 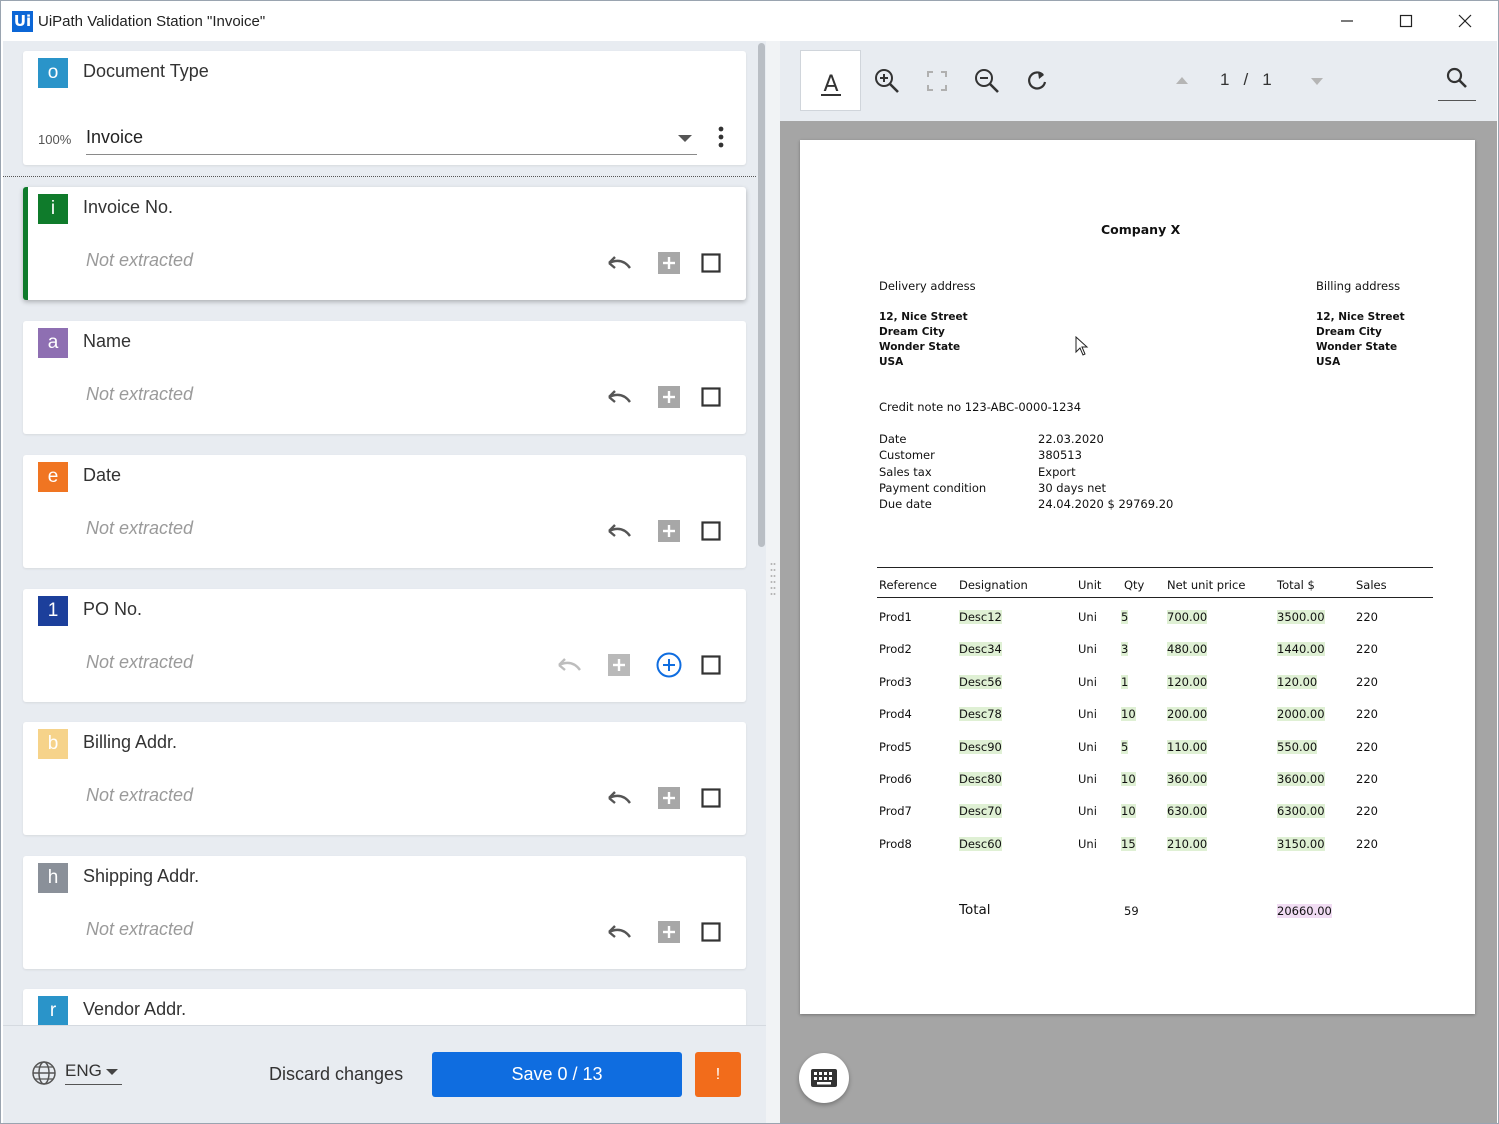 I want to click on billing-address-line: 12, Nice Street, so click(x=1360, y=317).